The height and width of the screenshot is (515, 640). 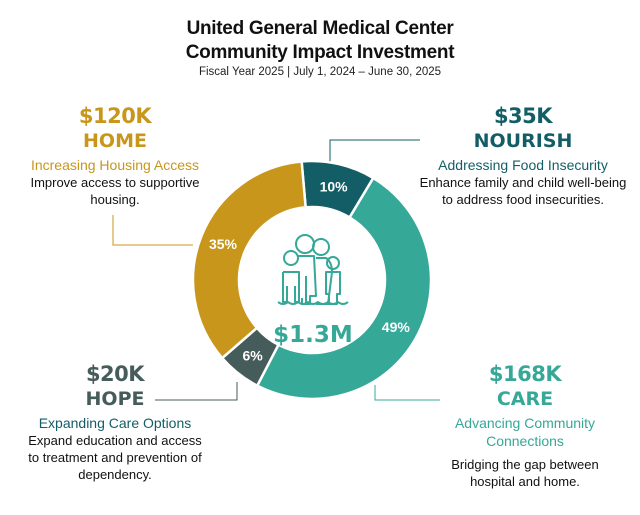 I want to click on care-name: CARE, so click(x=525, y=399).